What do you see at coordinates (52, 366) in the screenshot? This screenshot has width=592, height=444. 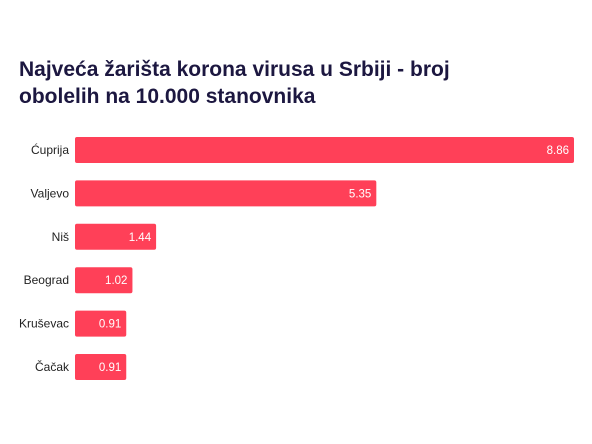 I see `category-label: Čačak` at bounding box center [52, 366].